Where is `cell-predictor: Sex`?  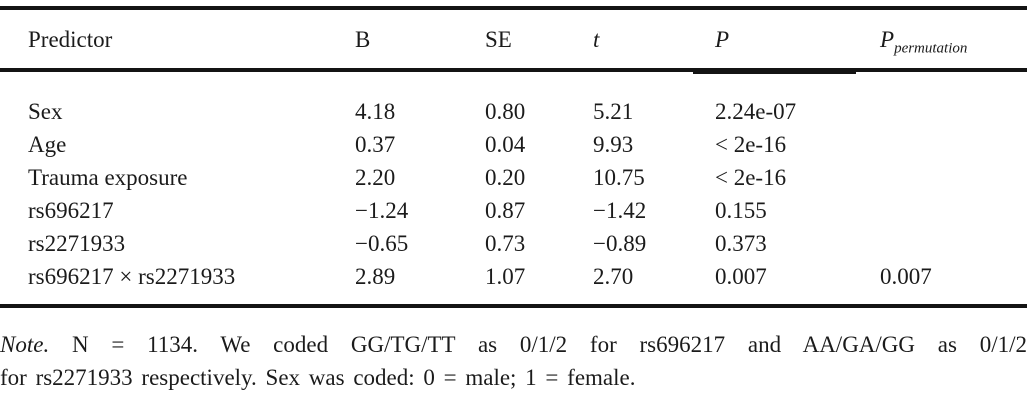 cell-predictor: Sex is located at coordinates (45, 111).